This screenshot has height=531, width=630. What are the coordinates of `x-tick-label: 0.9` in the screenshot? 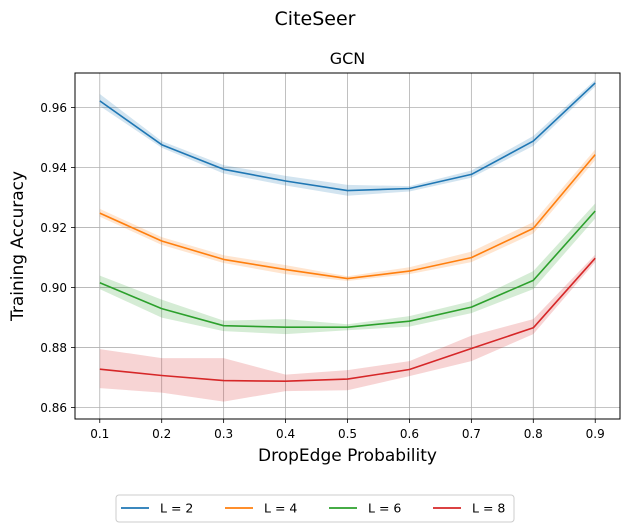 It's located at (595, 434).